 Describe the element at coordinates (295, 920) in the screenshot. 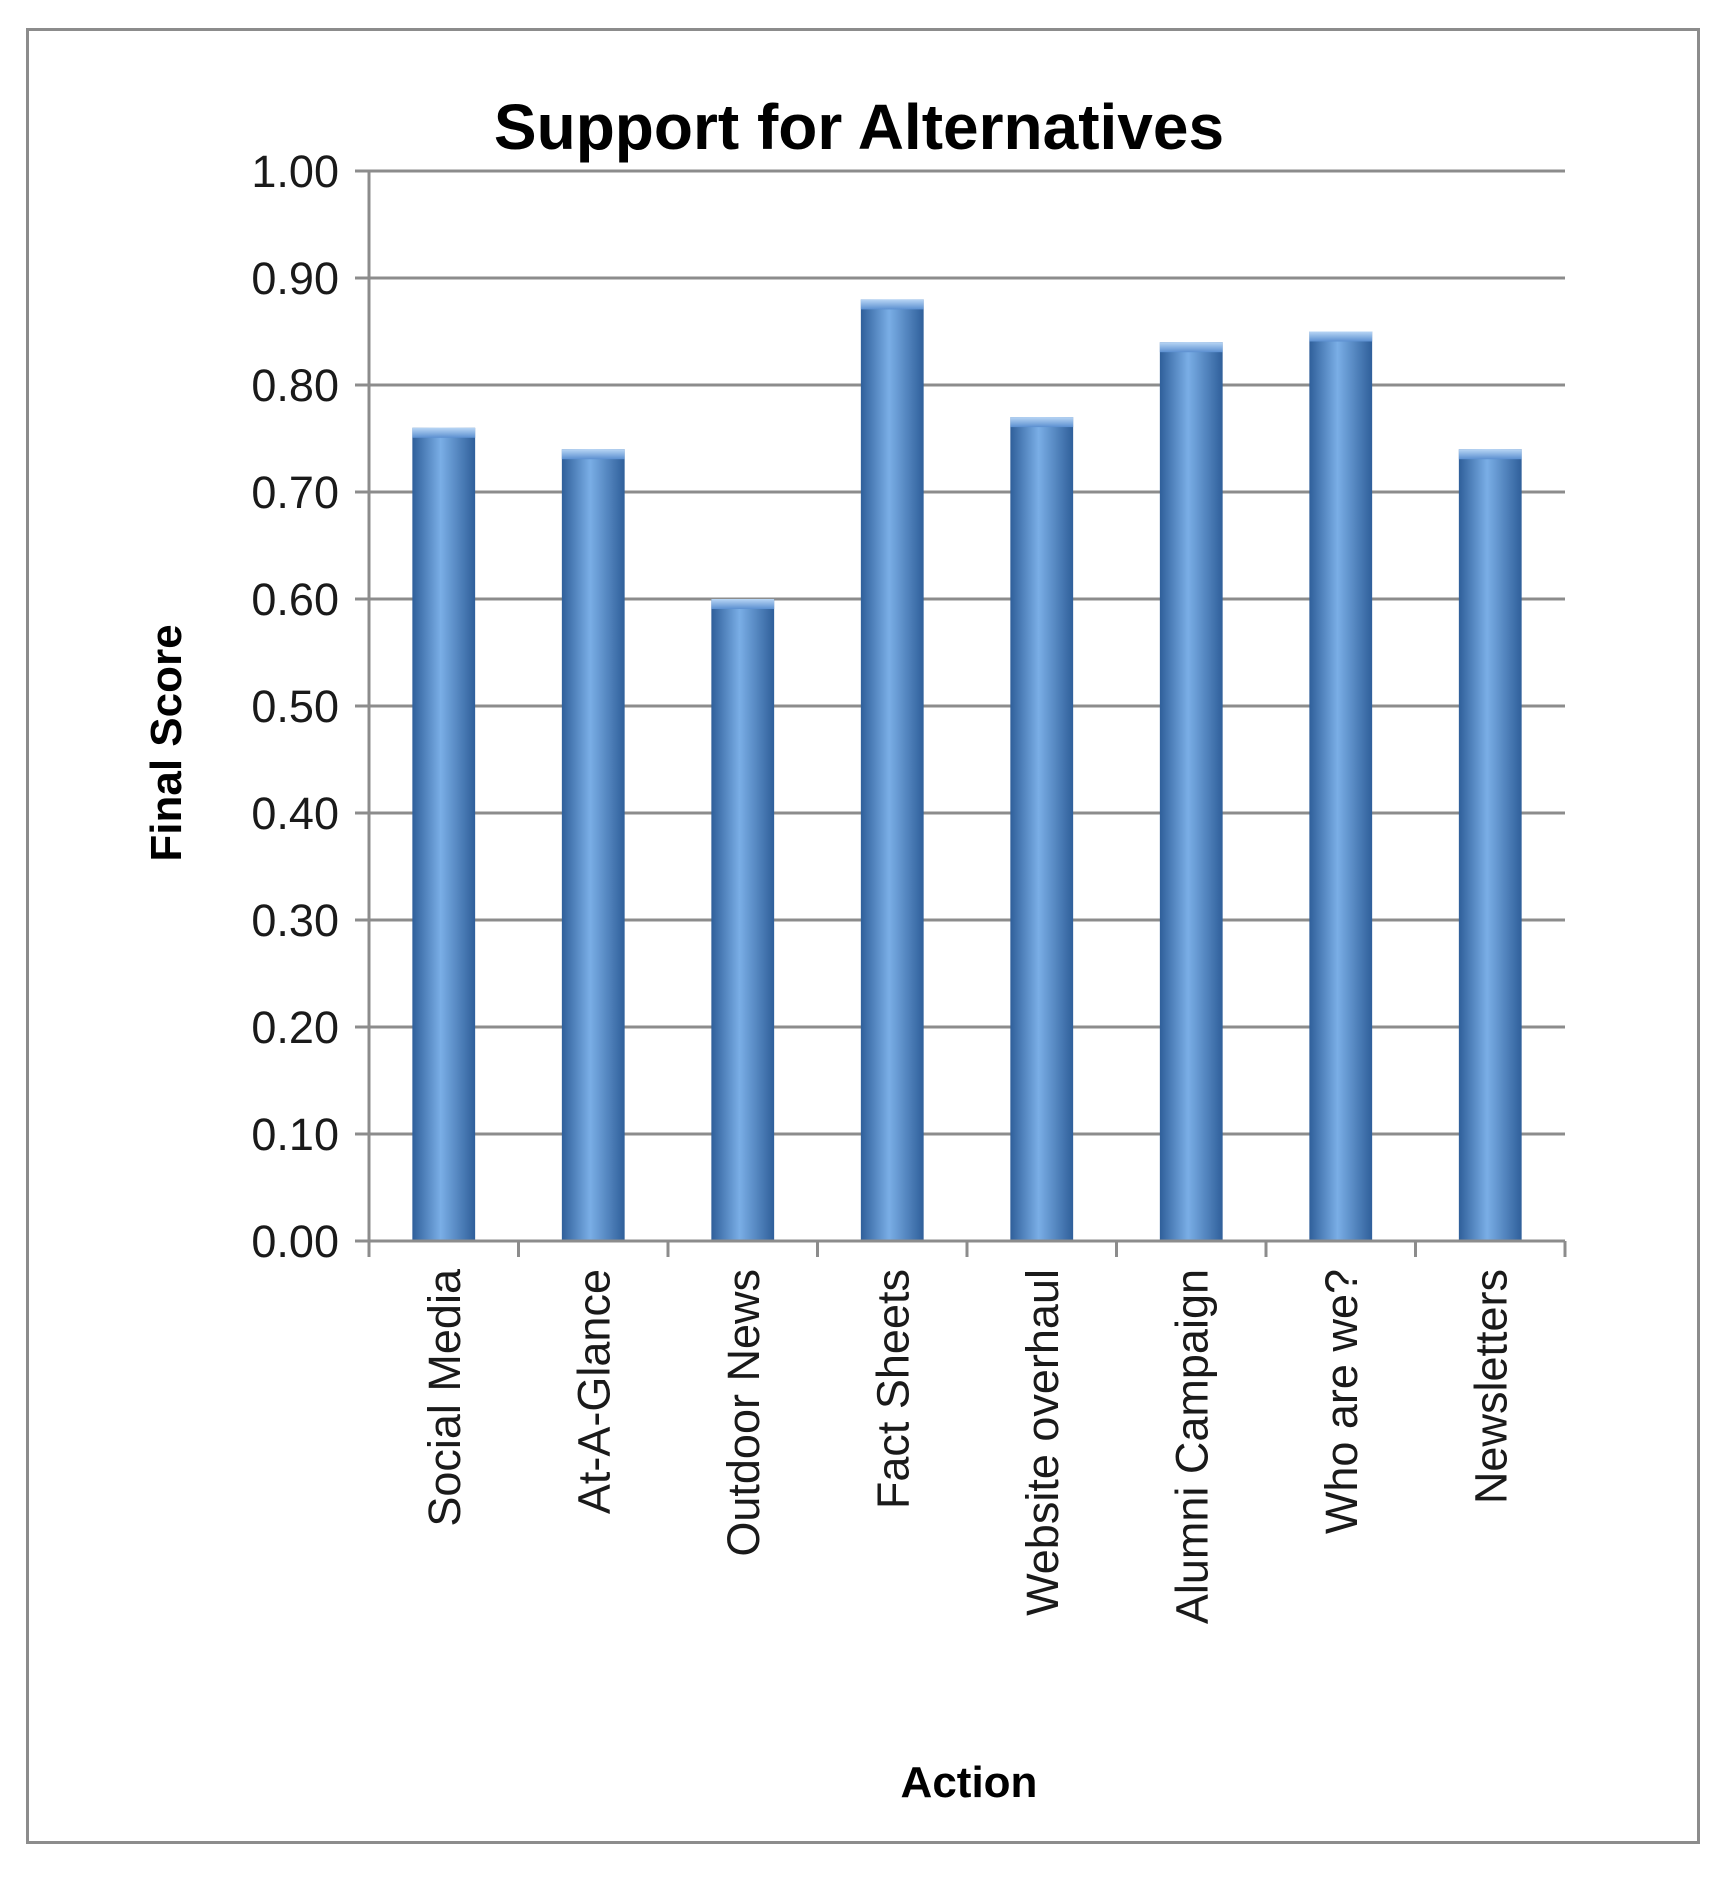

I see `y-tick-label: 0.30` at that location.